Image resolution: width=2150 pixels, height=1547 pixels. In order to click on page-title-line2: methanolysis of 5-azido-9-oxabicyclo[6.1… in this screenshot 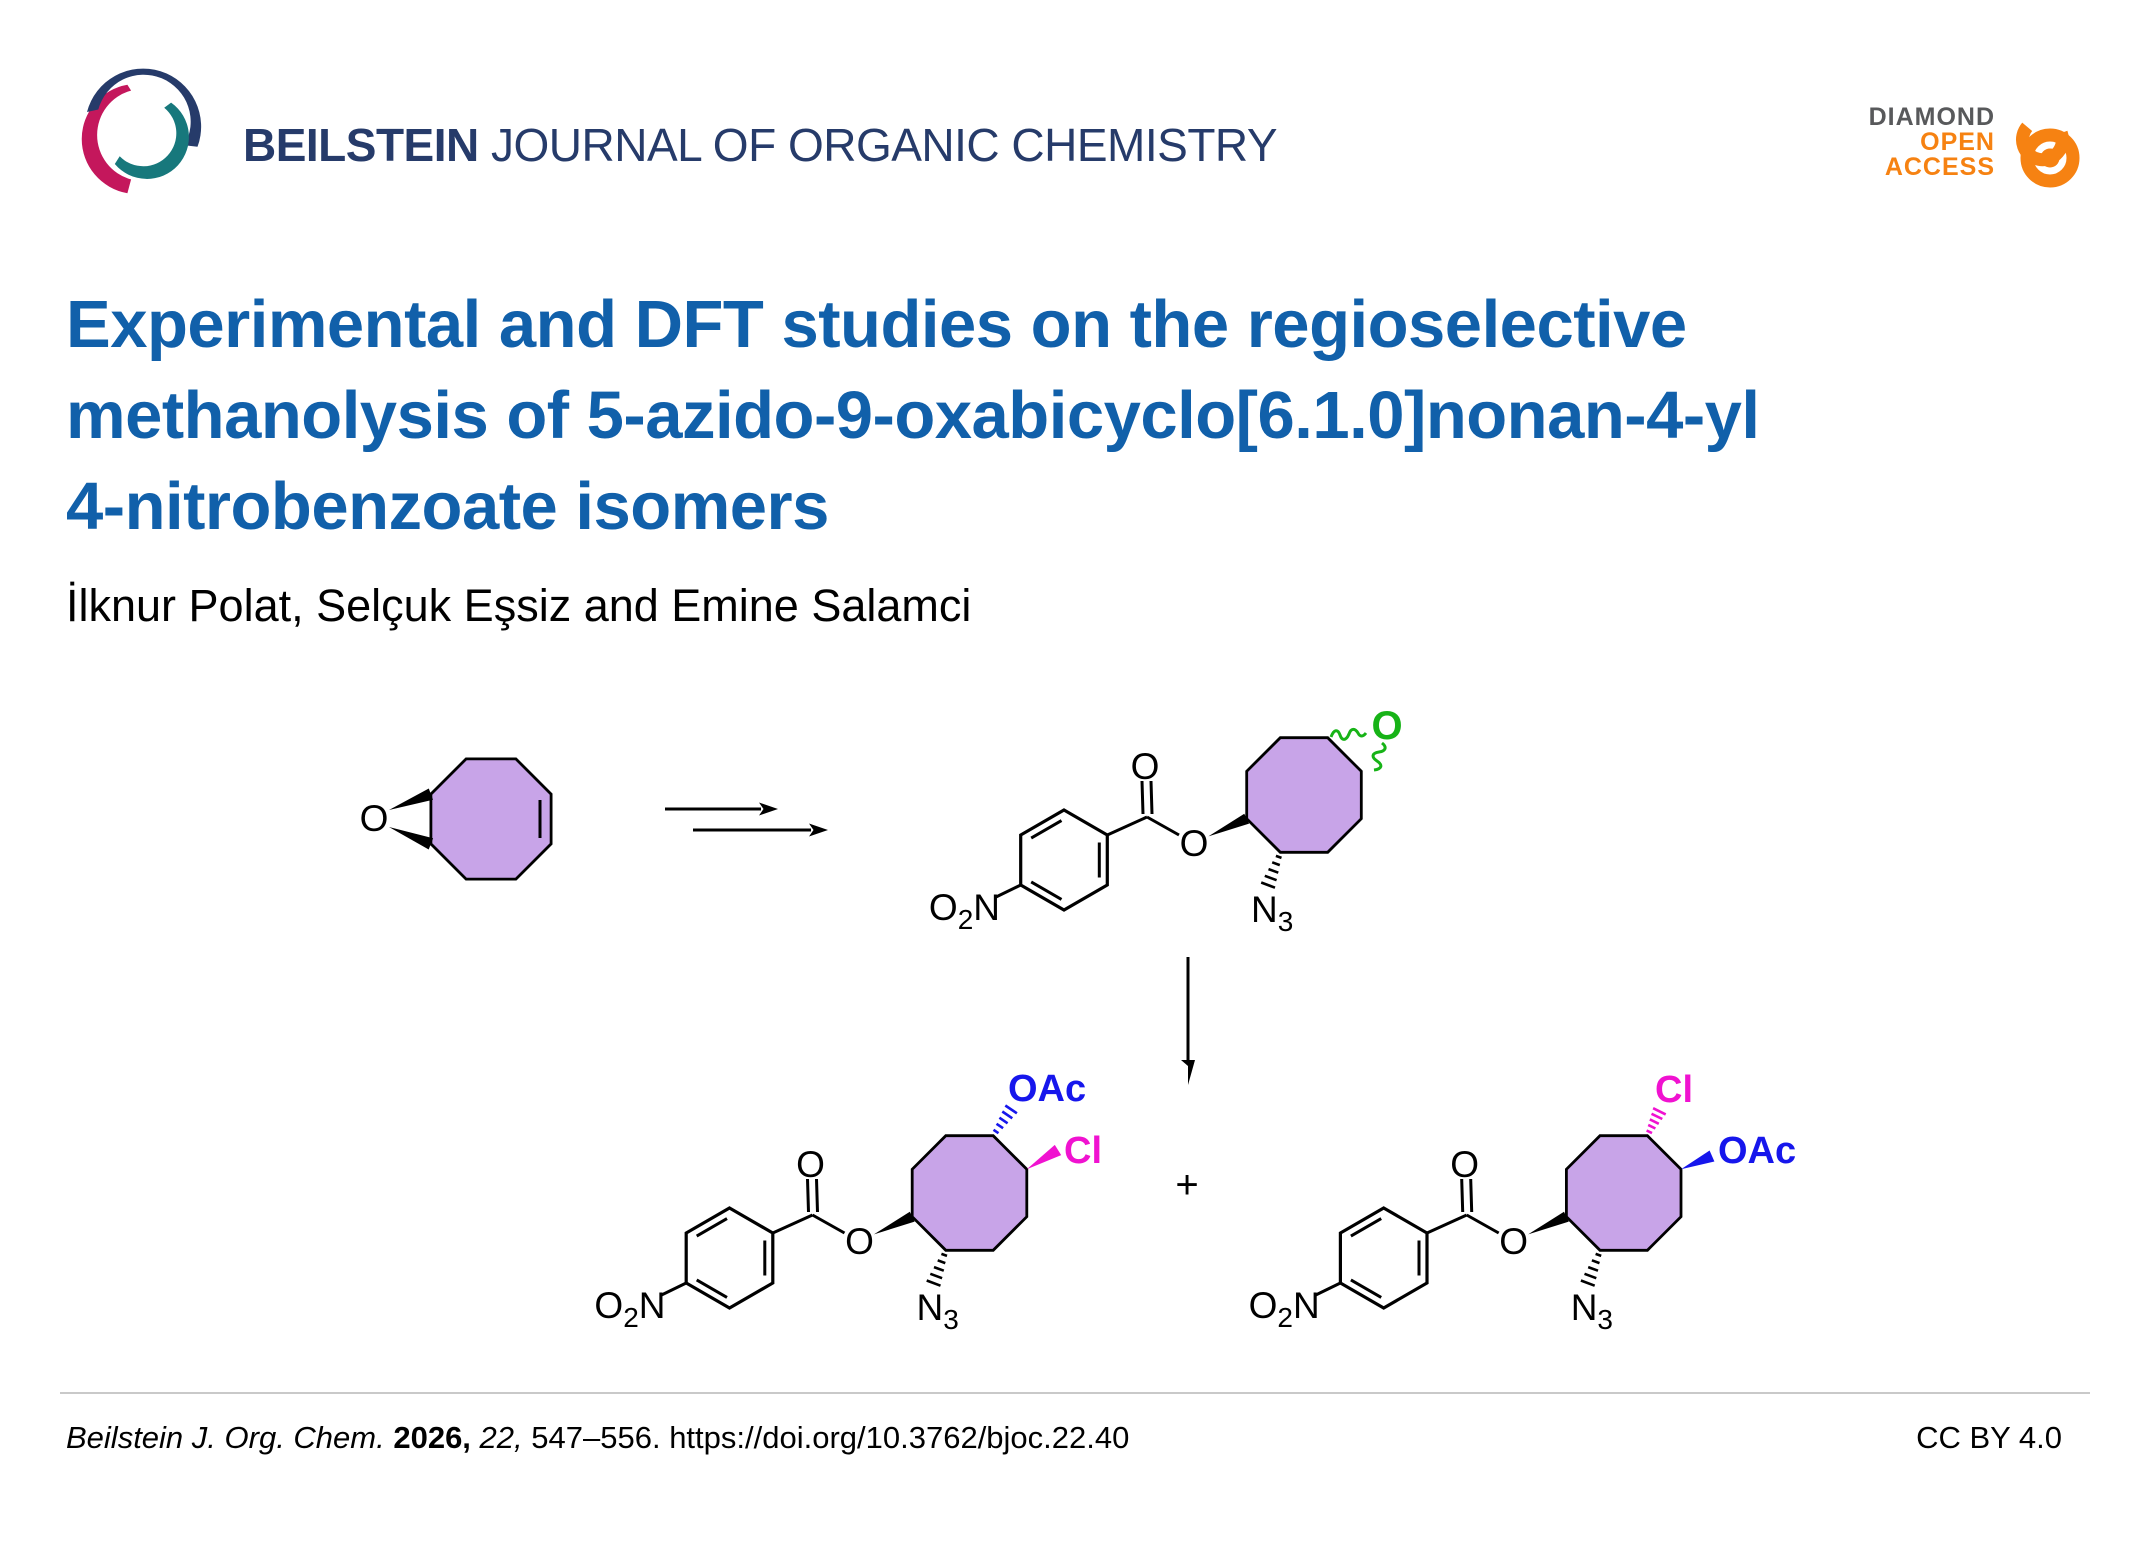, I will do `click(913, 415)`.